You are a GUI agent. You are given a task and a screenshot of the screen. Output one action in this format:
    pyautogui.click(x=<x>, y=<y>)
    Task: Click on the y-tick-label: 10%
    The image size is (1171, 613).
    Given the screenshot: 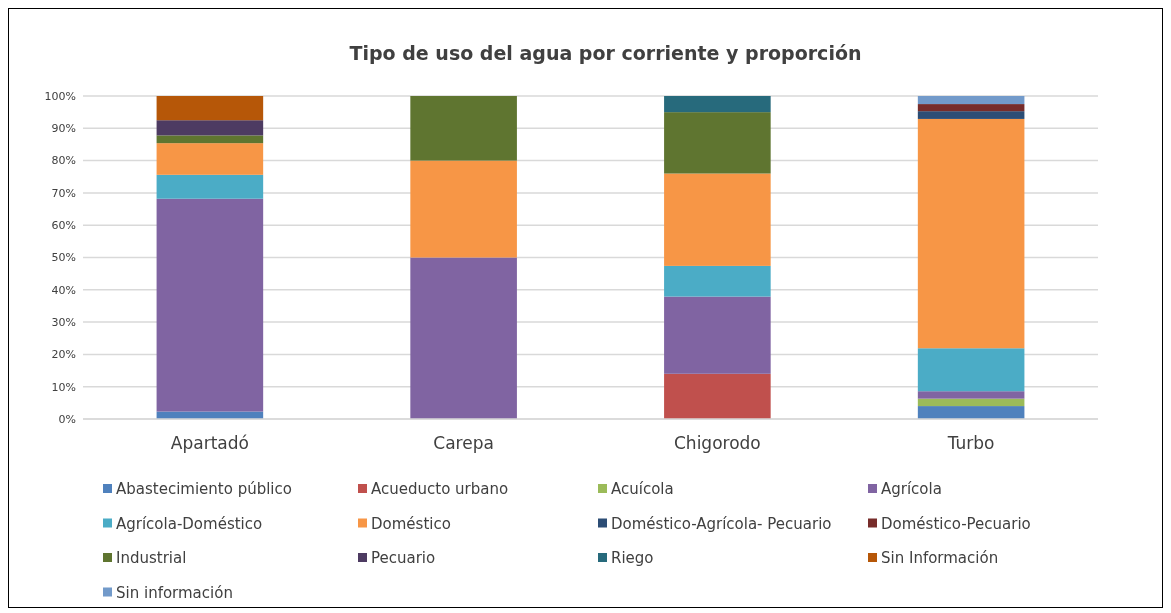 What is the action you would take?
    pyautogui.click(x=63, y=387)
    